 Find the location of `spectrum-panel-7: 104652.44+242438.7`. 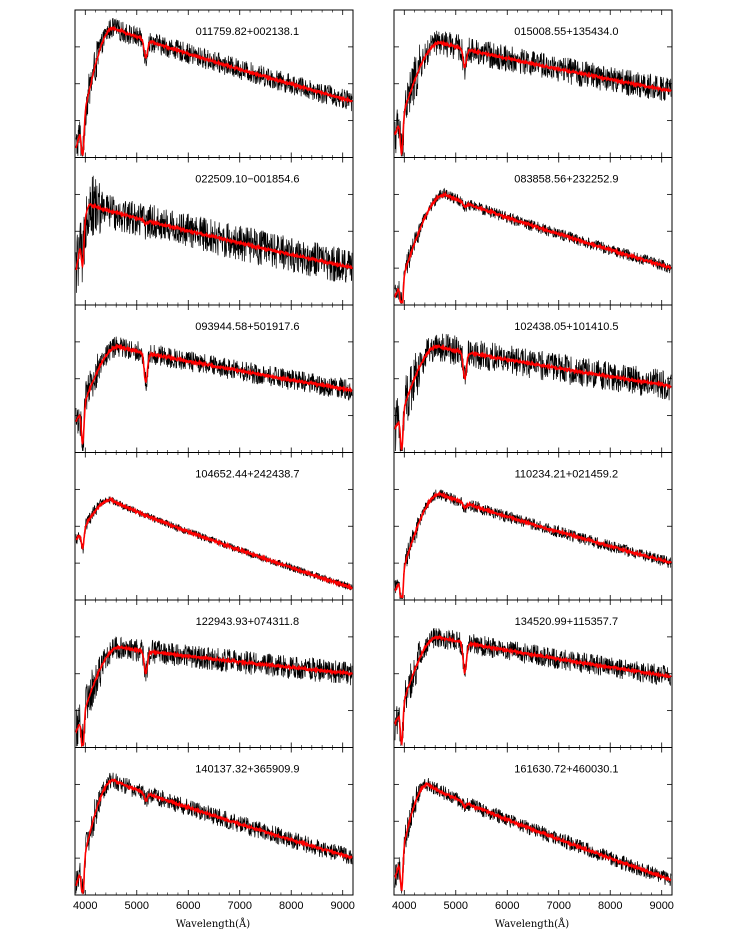

spectrum-panel-7: 104652.44+242438.7 is located at coordinates (214, 526).